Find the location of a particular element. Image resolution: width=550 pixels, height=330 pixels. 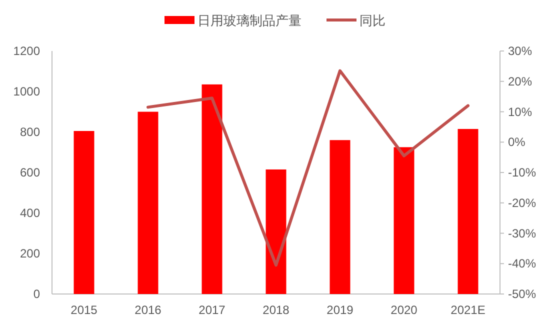

legend-label: 同比 is located at coordinates (373, 20).